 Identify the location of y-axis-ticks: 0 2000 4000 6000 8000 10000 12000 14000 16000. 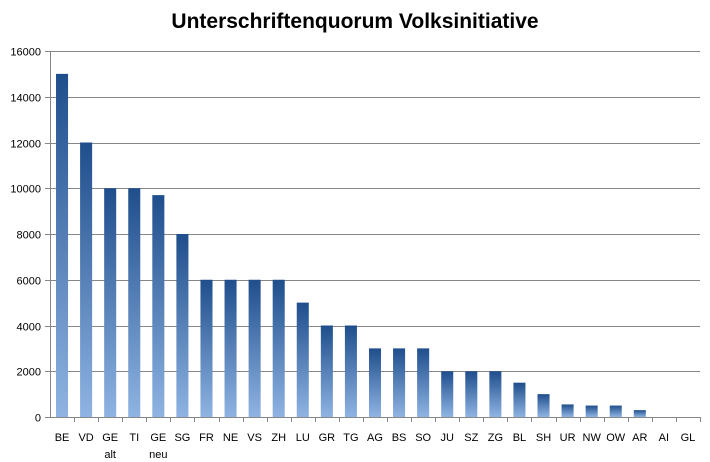
(25, 236).